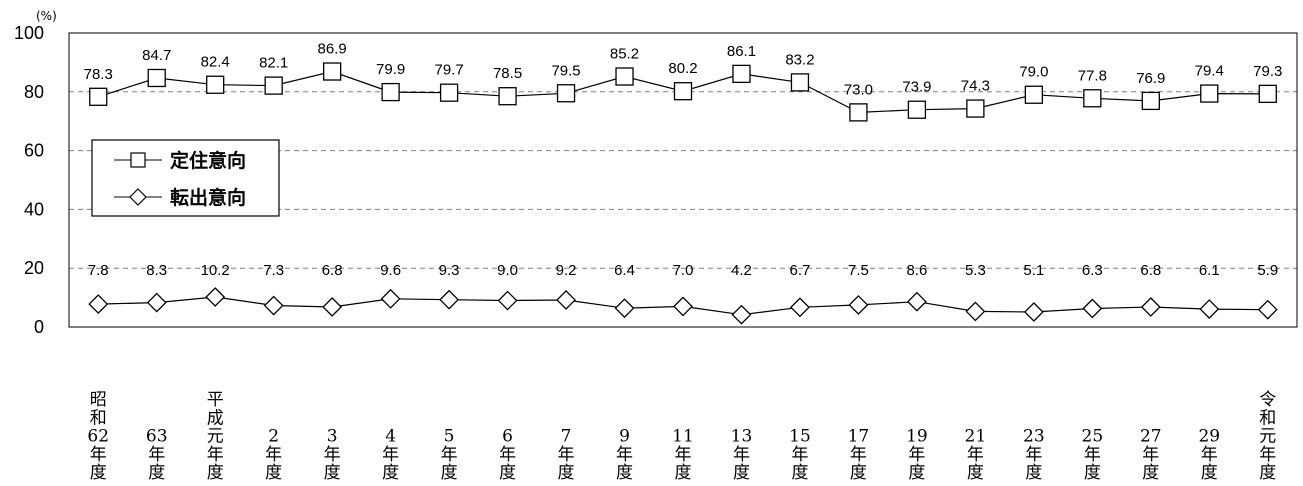  I want to click on x-category-label: 9年度, so click(624, 455).